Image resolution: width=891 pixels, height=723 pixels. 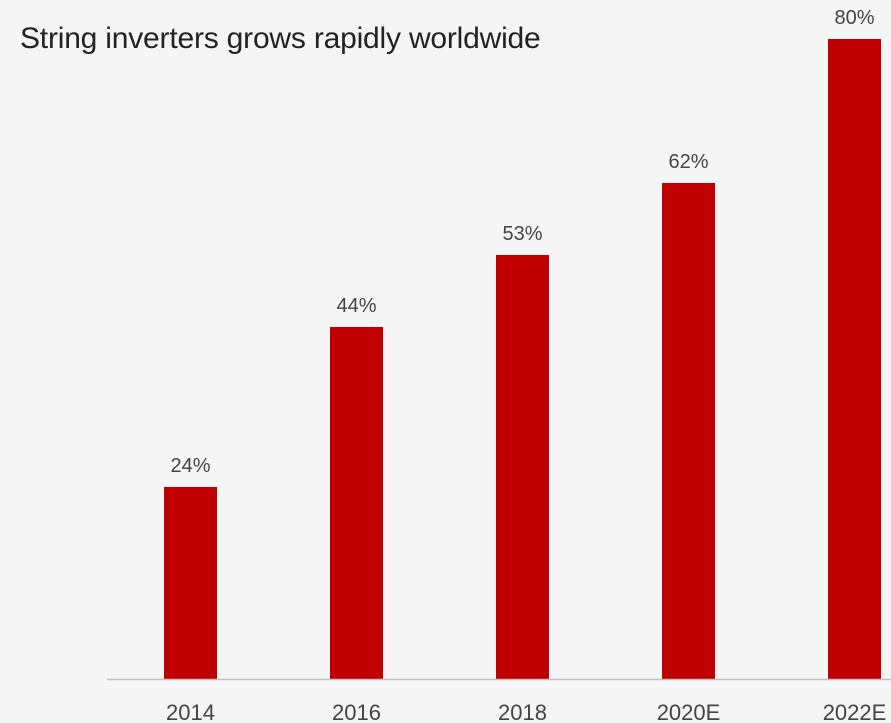 I want to click on x-tick-label-2016: 2016, so click(x=356, y=711).